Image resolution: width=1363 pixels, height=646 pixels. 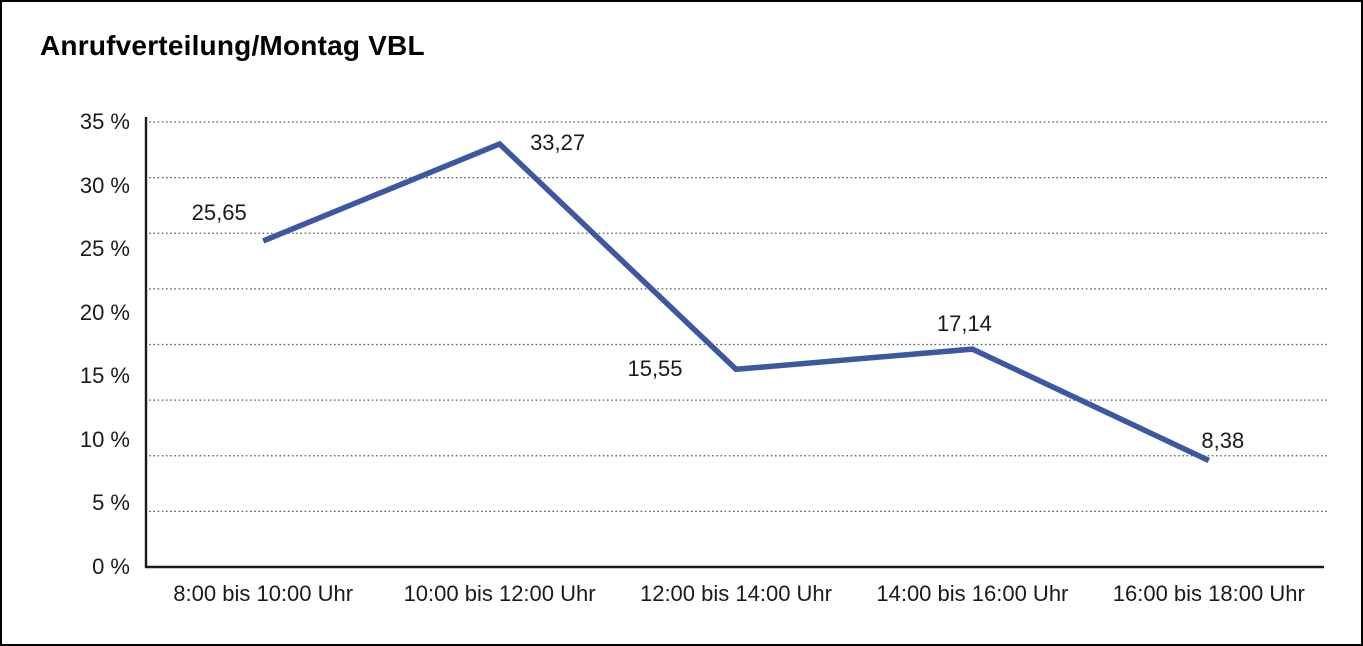 What do you see at coordinates (655, 369) in the screenshot?
I see `data-point-label: 15,55` at bounding box center [655, 369].